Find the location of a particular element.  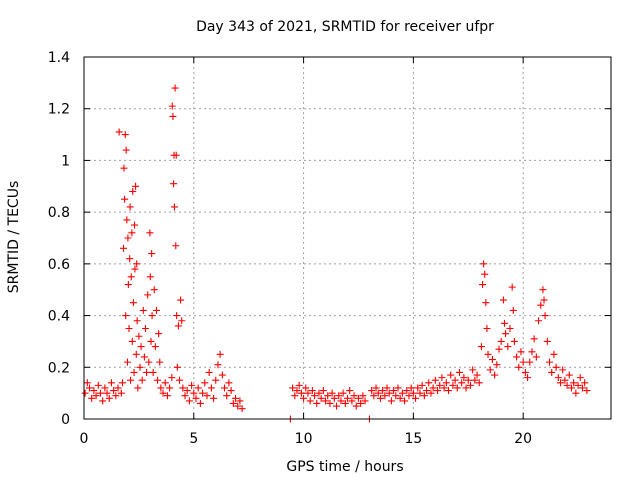

y-tick-label: 1.4 is located at coordinates (59, 58).